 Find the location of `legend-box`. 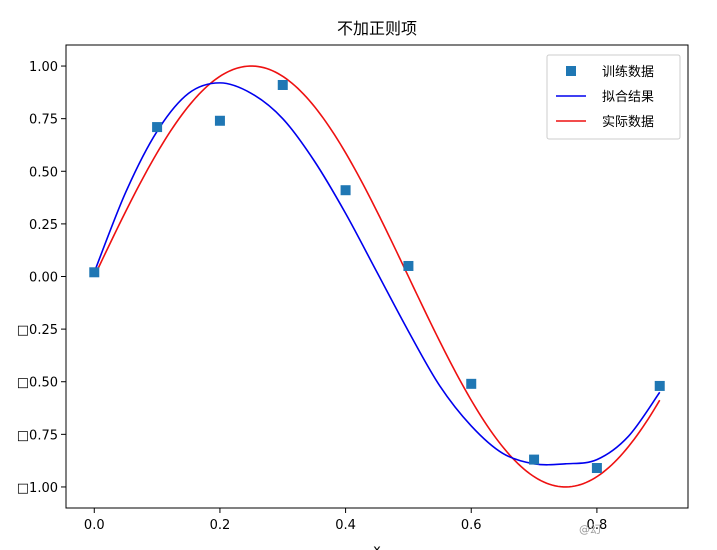

legend-box is located at coordinates (613, 97).